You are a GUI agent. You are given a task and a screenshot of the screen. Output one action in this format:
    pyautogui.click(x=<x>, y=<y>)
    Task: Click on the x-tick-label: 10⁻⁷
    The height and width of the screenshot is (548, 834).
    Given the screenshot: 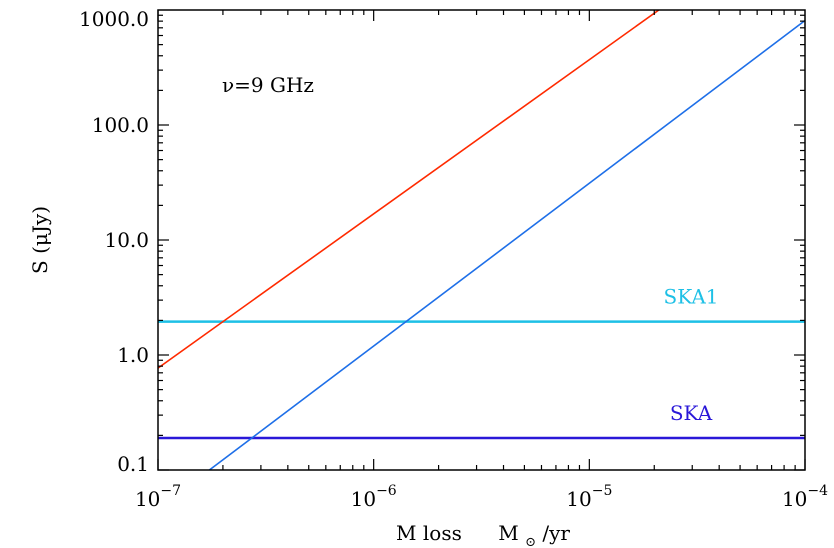 What is the action you would take?
    pyautogui.click(x=158, y=497)
    